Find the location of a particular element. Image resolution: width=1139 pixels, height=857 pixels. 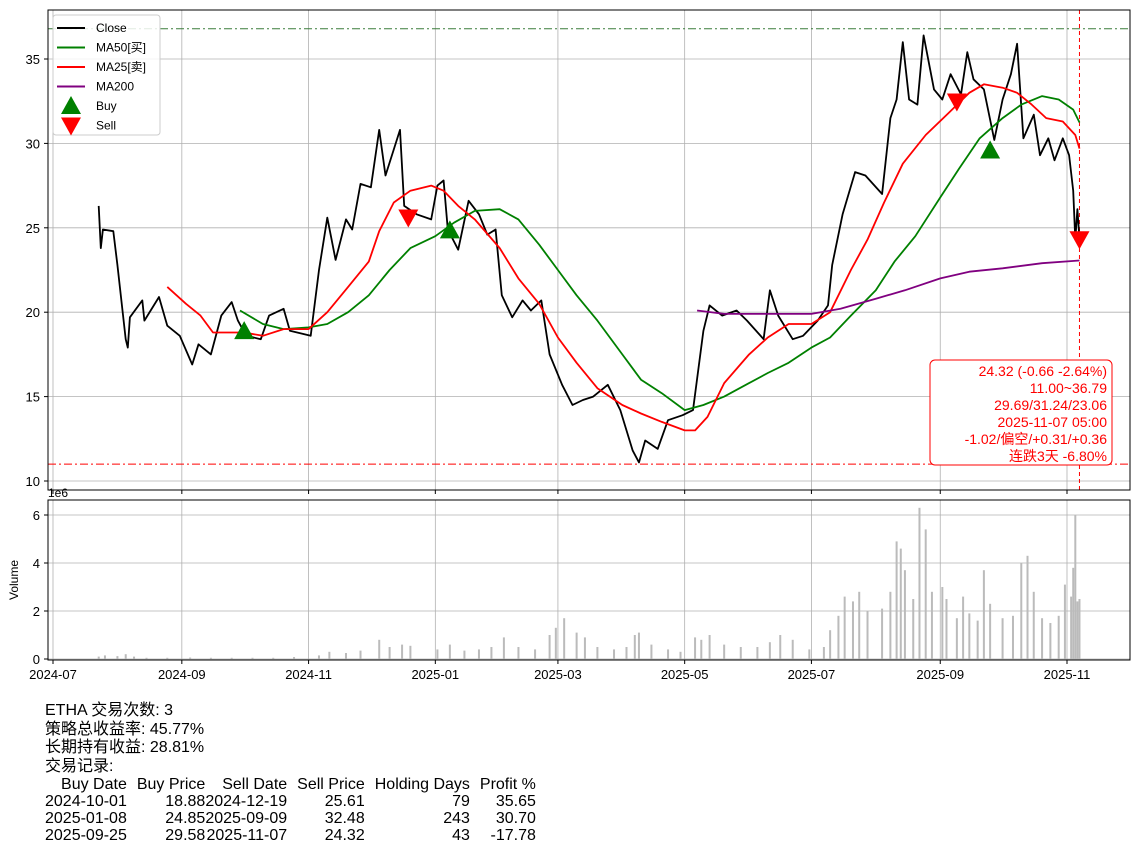

volume-offset-label: 1e6 is located at coordinates (58, 493).